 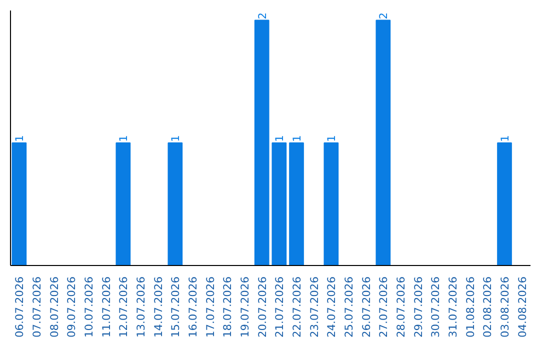 I want to click on x-tick-label: 02.08.2026, so click(x=487, y=307).